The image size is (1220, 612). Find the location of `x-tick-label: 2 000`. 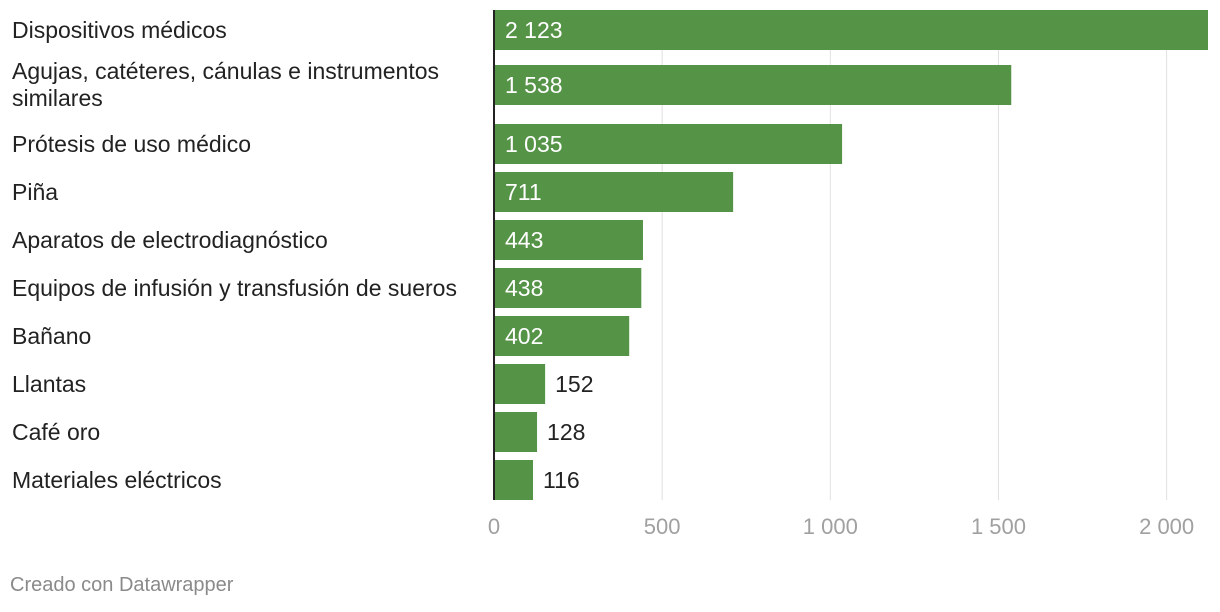

x-tick-label: 2 000 is located at coordinates (1166, 526).